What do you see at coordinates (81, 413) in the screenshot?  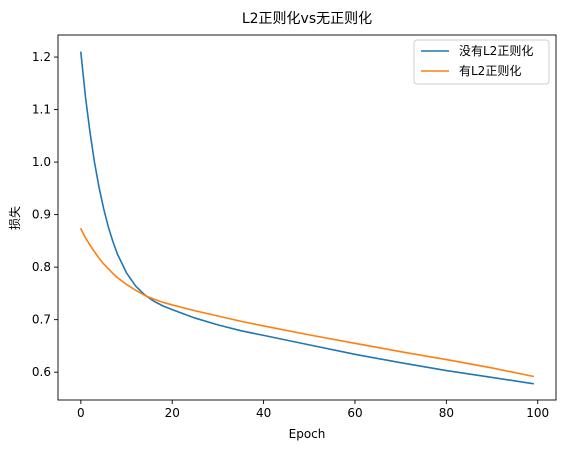 I see `x-tick-label: 0` at bounding box center [81, 413].